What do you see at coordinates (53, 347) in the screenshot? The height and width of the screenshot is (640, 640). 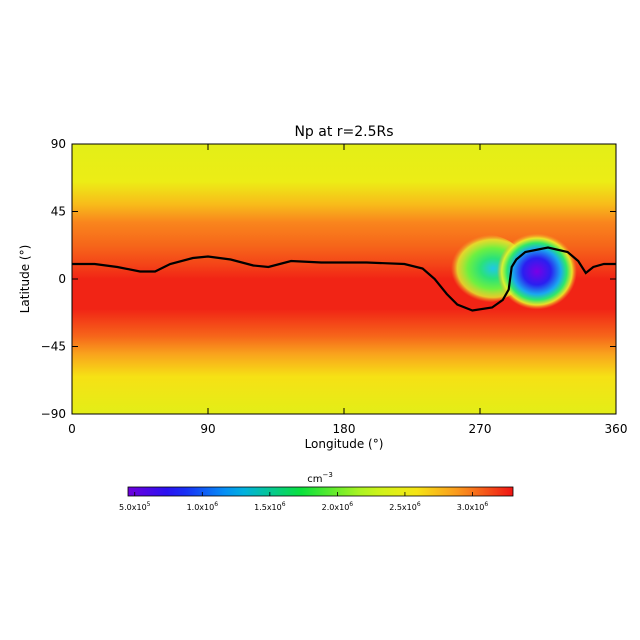 I see `y-tick-label: −45` at bounding box center [53, 347].